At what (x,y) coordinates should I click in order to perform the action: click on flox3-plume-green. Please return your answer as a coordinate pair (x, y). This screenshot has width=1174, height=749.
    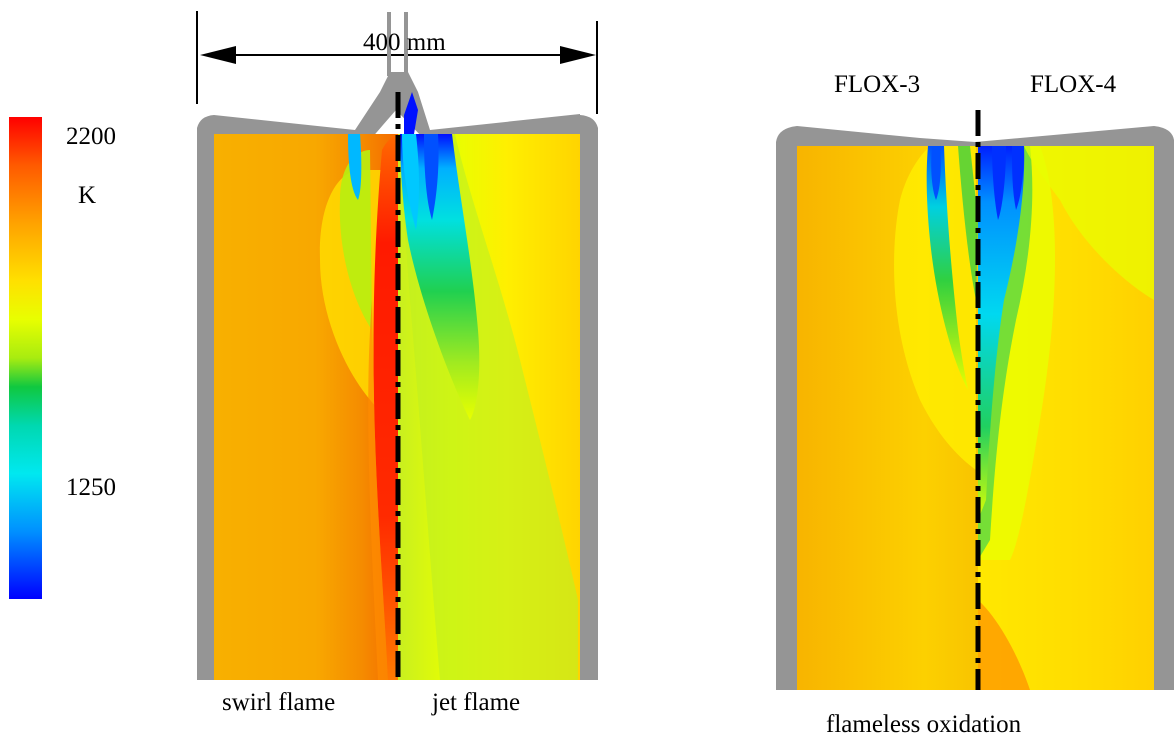
    Looking at the image, I should click on (947, 268).